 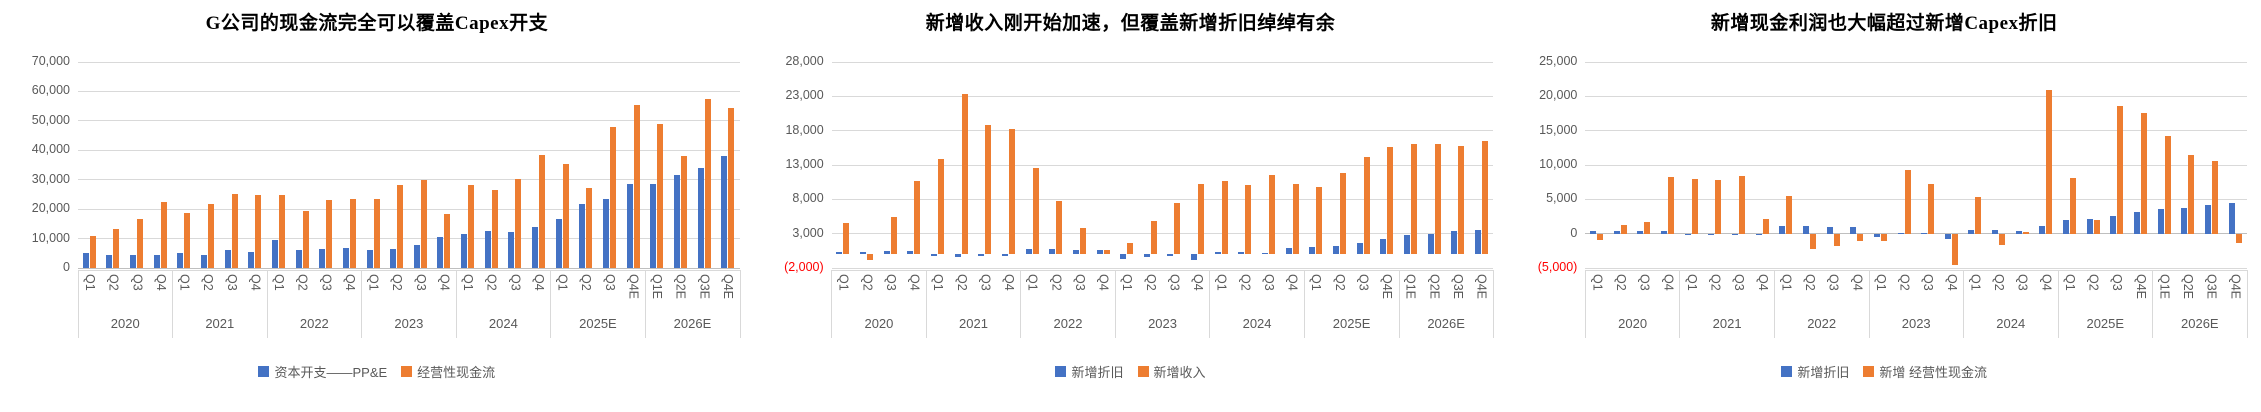 I want to click on y-axis-label: 0, so click(x=1574, y=232).